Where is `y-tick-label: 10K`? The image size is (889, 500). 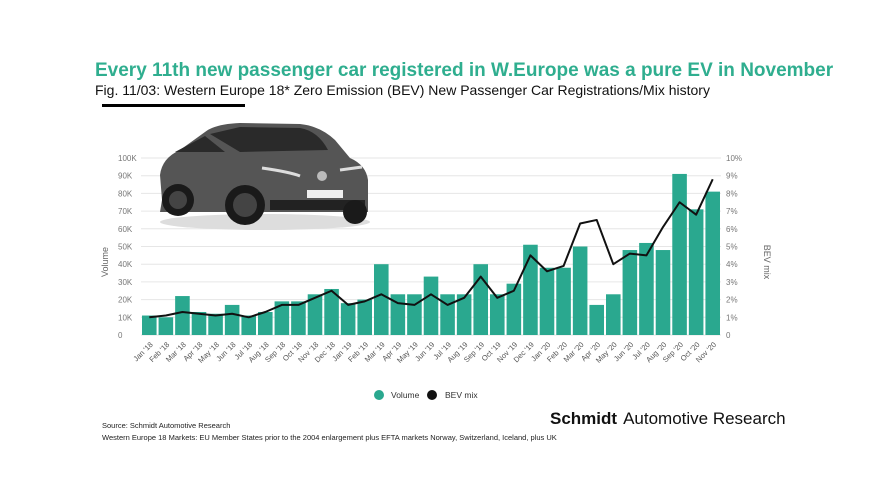 y-tick-label: 10K is located at coordinates (125, 317).